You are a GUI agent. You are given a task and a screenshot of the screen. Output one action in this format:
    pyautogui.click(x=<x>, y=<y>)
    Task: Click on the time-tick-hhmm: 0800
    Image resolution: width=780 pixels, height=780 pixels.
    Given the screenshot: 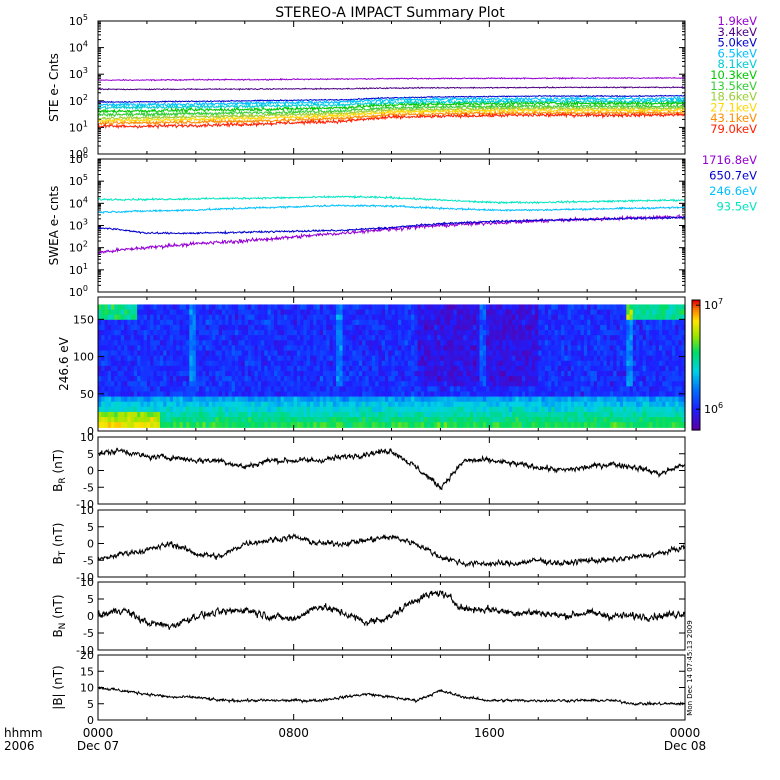 What is the action you would take?
    pyautogui.click(x=293, y=733)
    